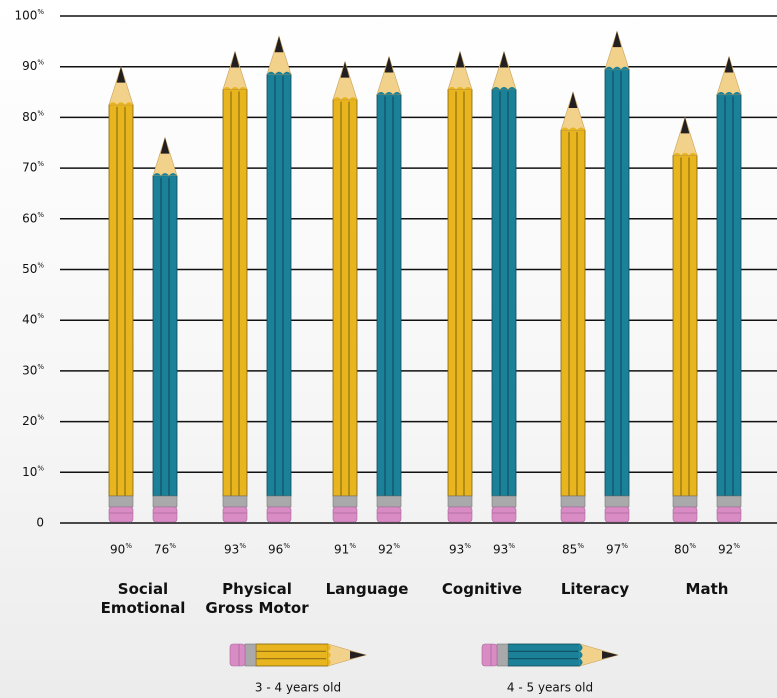 This screenshot has height=698, width=777. I want to click on legend-label: 3 - 4 years old, so click(298, 688).